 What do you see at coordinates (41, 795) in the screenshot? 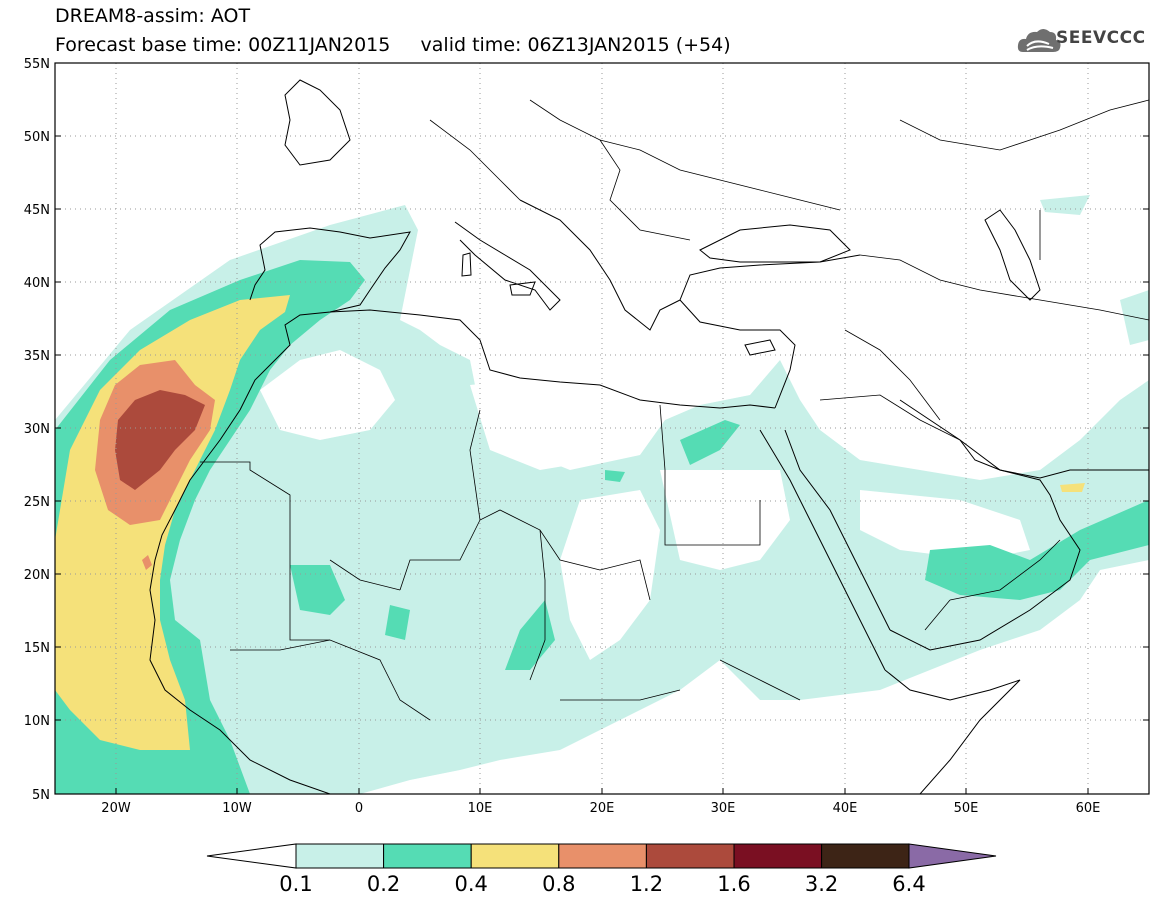
I see `lat-label: 5N` at bounding box center [41, 795].